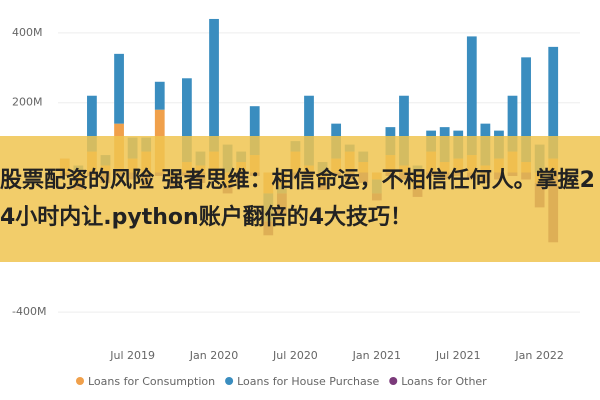 Image resolution: width=600 pixels, height=400 pixels. I want to click on legend-label: Loans for House Purchase, so click(308, 381).